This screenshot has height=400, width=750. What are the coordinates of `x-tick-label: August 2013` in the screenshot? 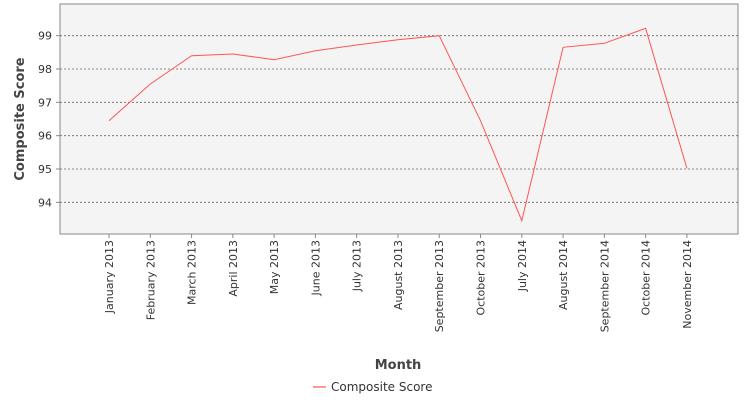 It's located at (398, 275).